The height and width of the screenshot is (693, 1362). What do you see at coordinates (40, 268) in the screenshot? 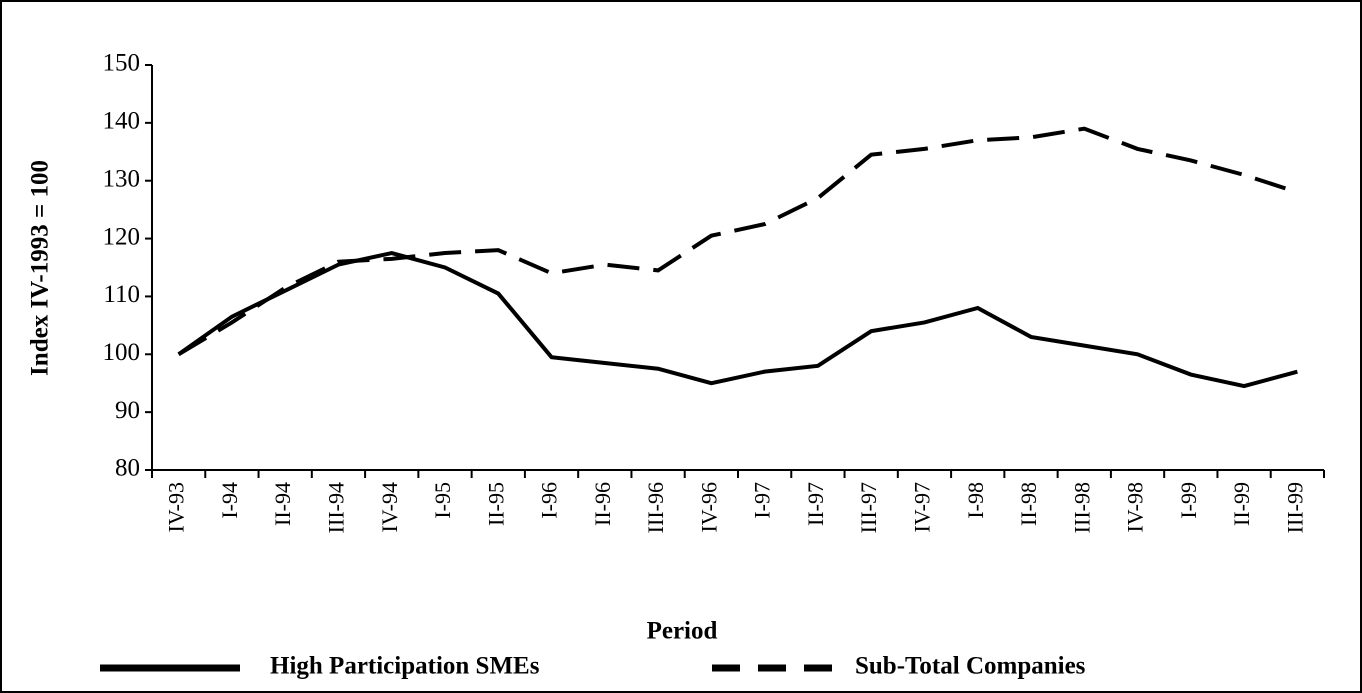
I see `y-axis-title: Index IV-1993 = 100` at bounding box center [40, 268].